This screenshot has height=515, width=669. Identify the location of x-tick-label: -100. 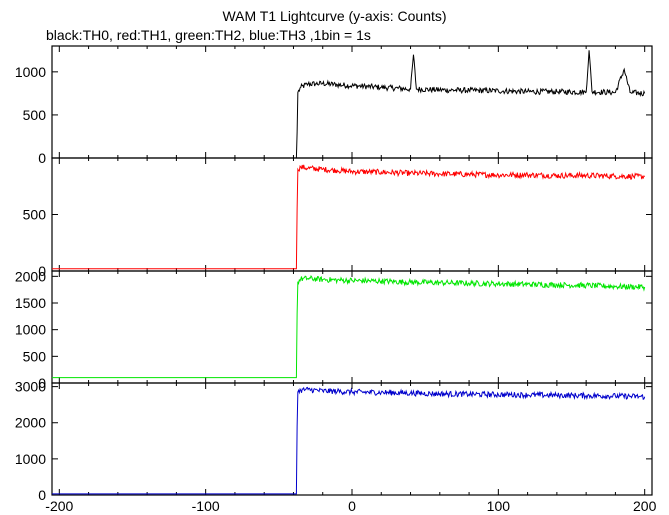
(206, 506).